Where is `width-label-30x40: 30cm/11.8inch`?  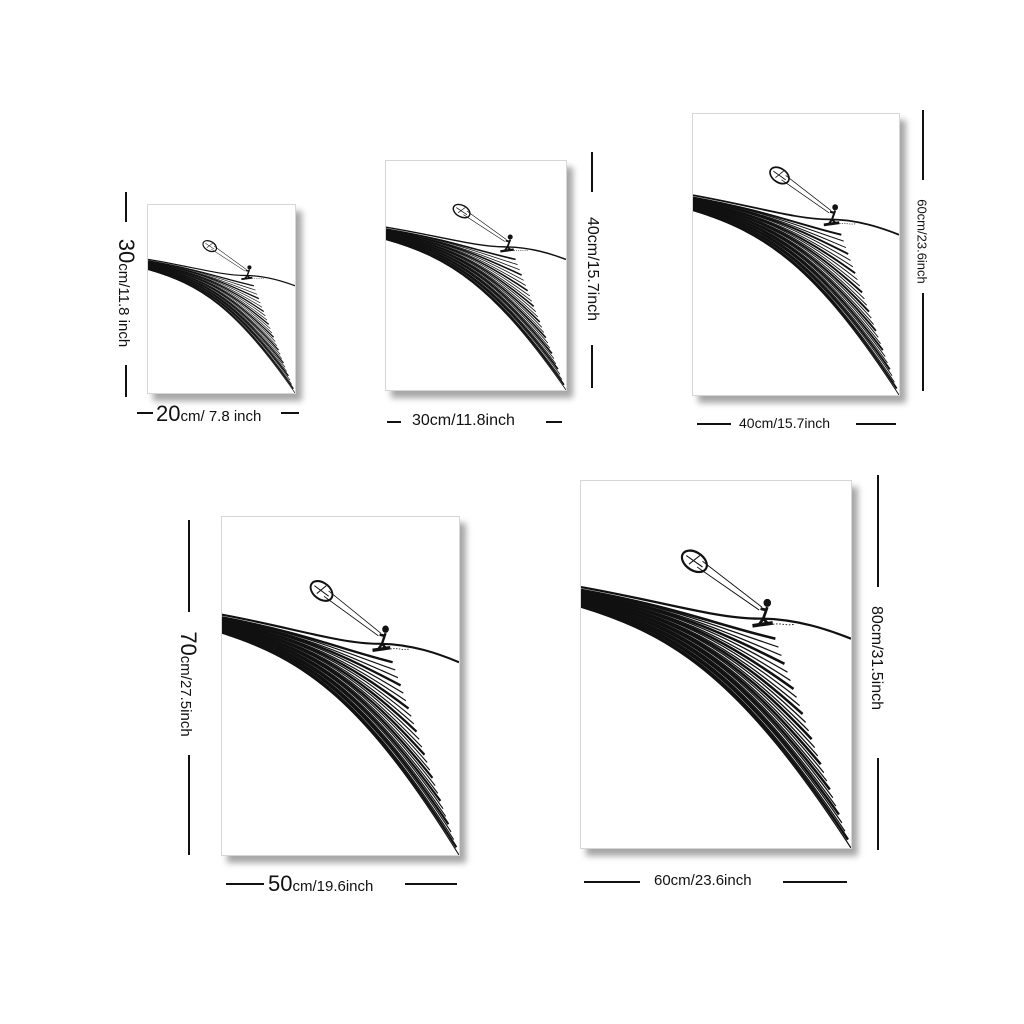
width-label-30x40: 30cm/11.8inch is located at coordinates (463, 420).